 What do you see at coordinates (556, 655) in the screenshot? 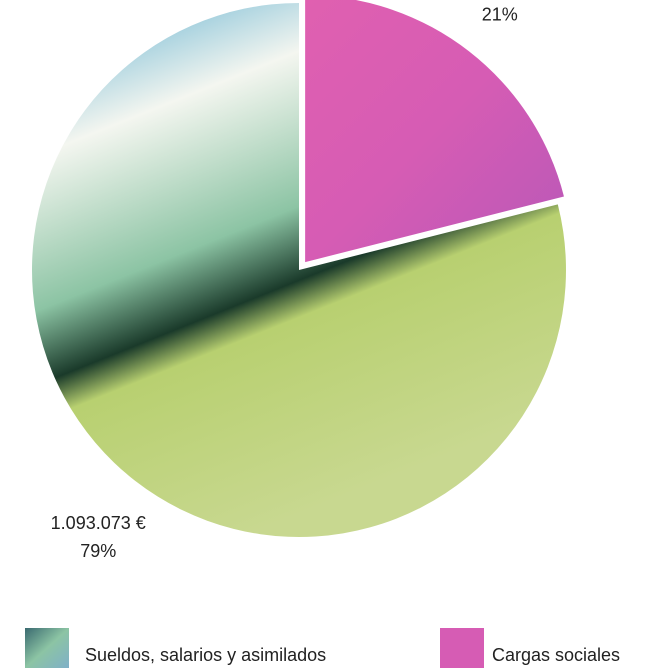
I see `legend-label: Cargas sociales` at bounding box center [556, 655].